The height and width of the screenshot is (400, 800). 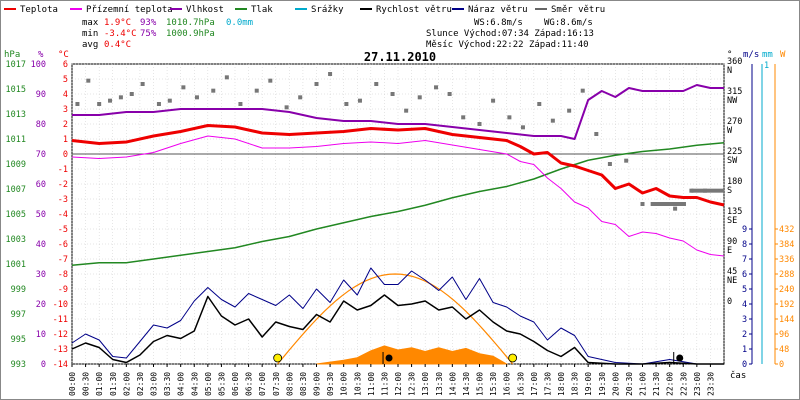 I want to click on x-tick-label: 00:00, so click(x=72, y=384).